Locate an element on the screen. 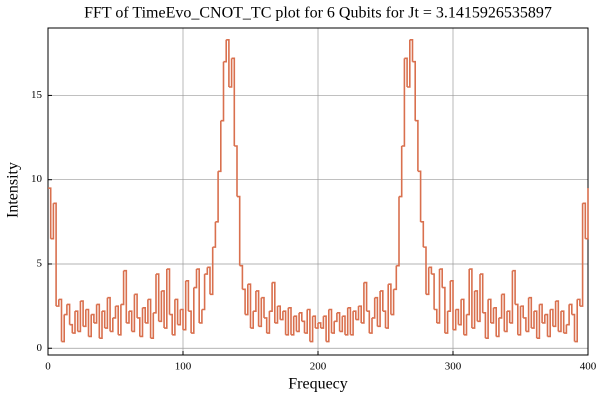 This screenshot has width=600, height=400. x-tick-label: 400 is located at coordinates (588, 367).